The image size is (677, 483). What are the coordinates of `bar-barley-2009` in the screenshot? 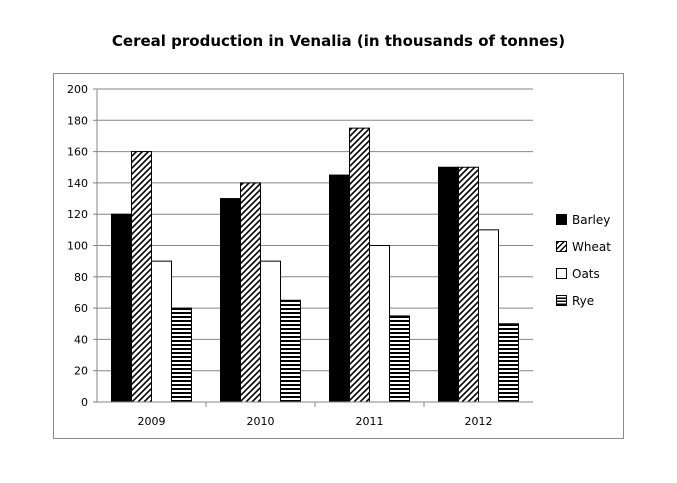 It's located at (121, 308).